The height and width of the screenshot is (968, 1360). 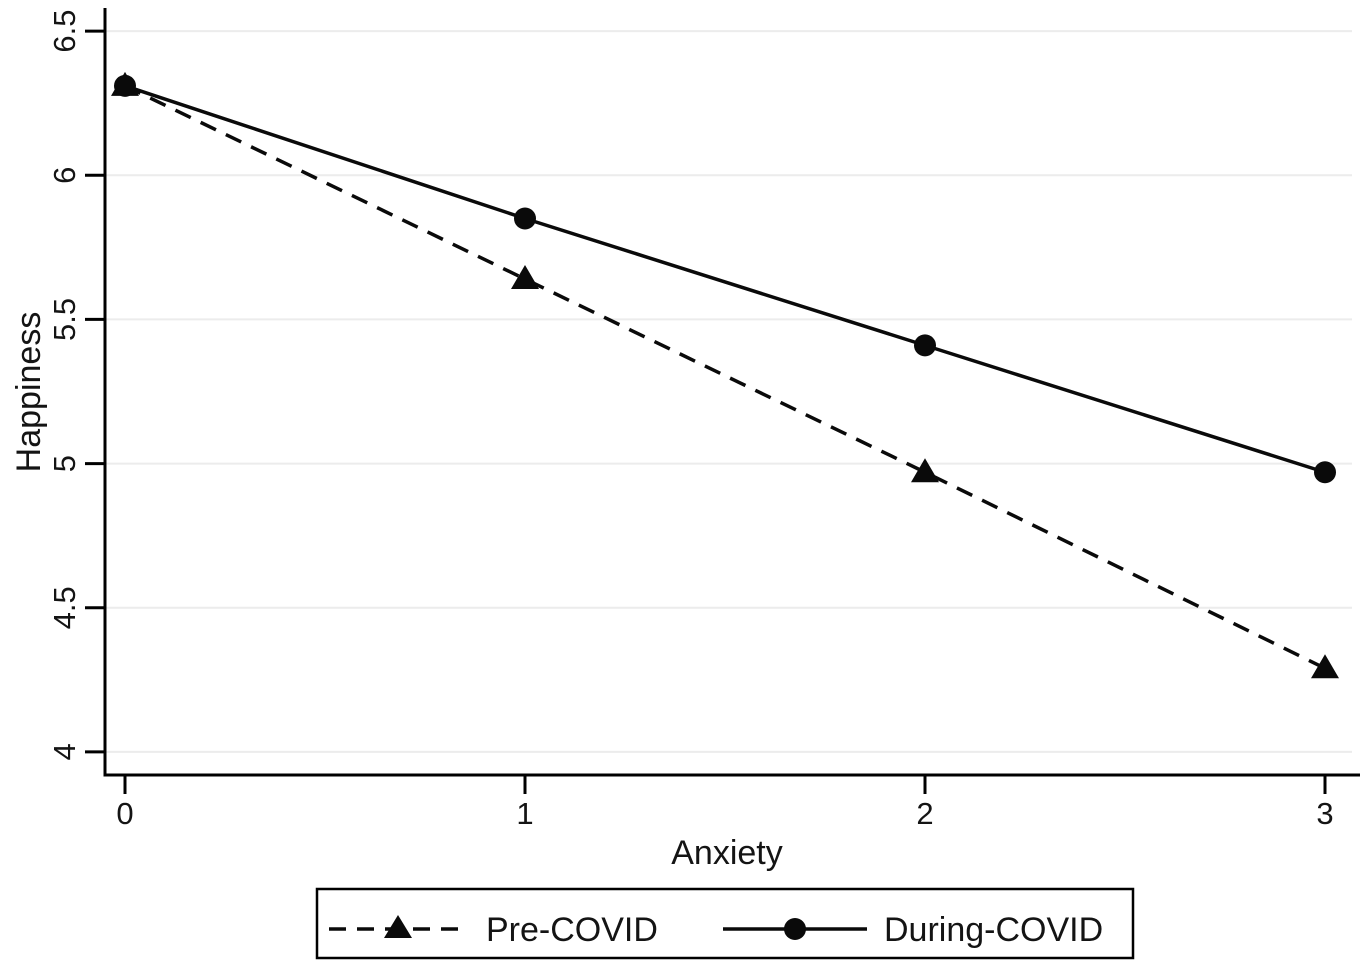 What do you see at coordinates (64, 751) in the screenshot?
I see `y-tick-label: 4` at bounding box center [64, 751].